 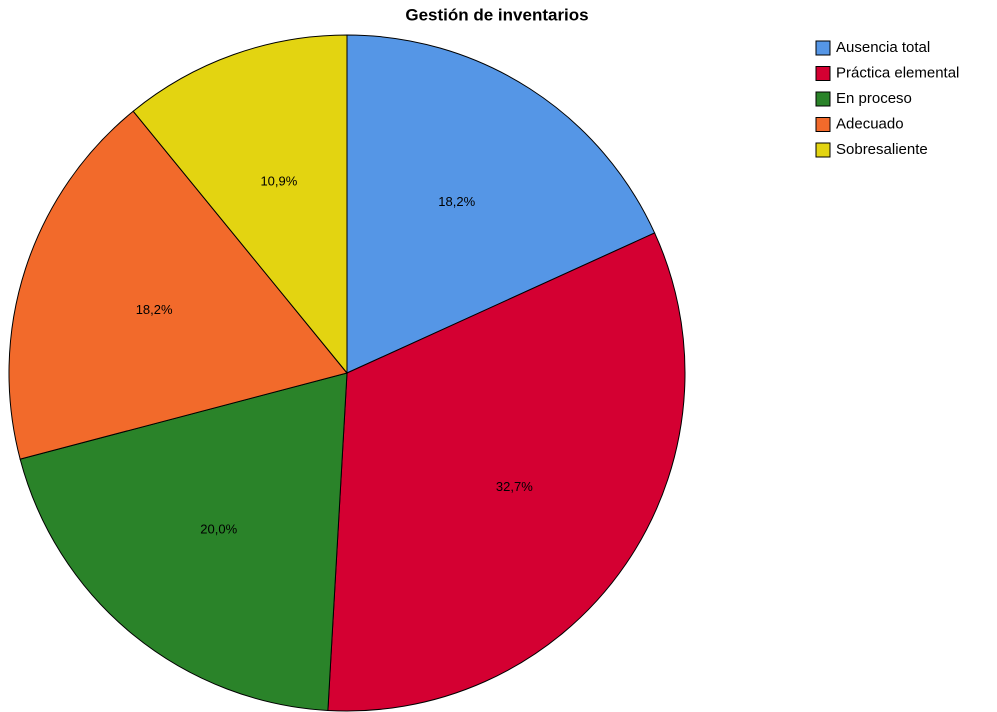 What do you see at coordinates (883, 47) in the screenshot?
I see `legend-label: Ausencia total` at bounding box center [883, 47].